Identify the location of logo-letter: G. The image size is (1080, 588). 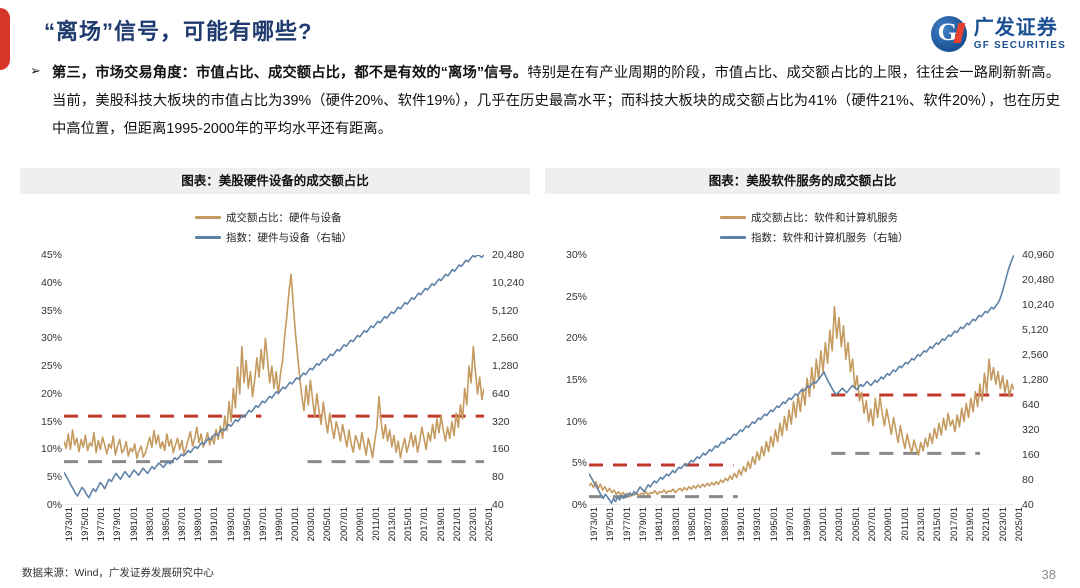
(947, 32).